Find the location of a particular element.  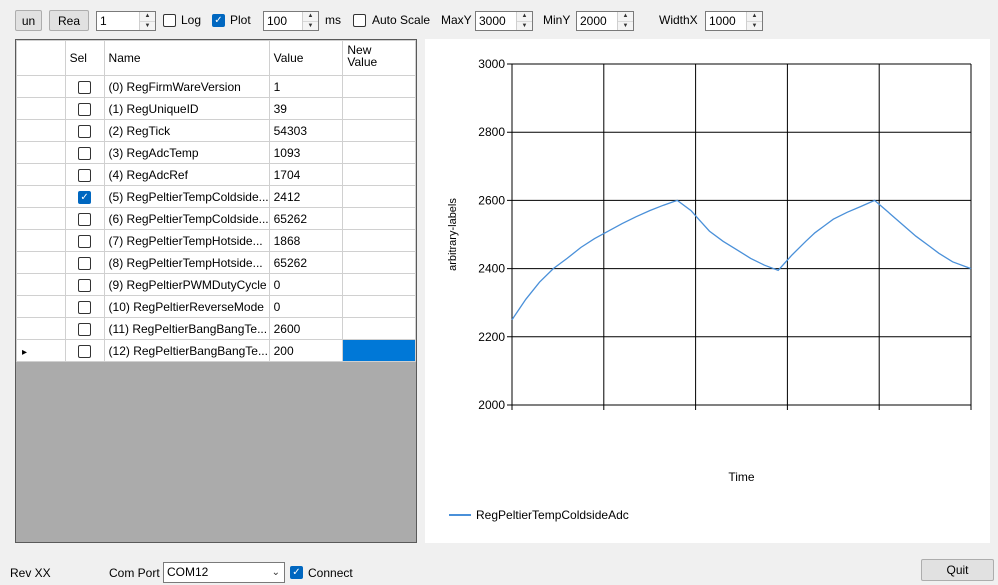

read-button: Rea is located at coordinates (69, 20).